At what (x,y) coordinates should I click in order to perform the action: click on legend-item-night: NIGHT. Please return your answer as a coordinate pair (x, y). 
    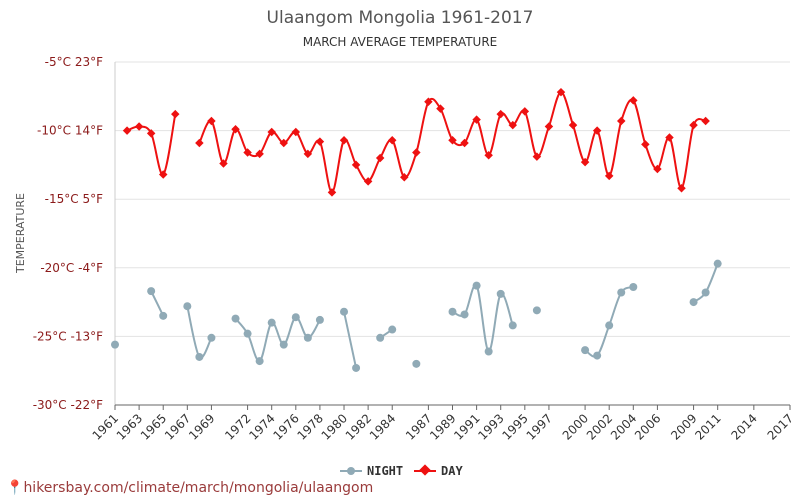
    Looking at the image, I should click on (371, 471).